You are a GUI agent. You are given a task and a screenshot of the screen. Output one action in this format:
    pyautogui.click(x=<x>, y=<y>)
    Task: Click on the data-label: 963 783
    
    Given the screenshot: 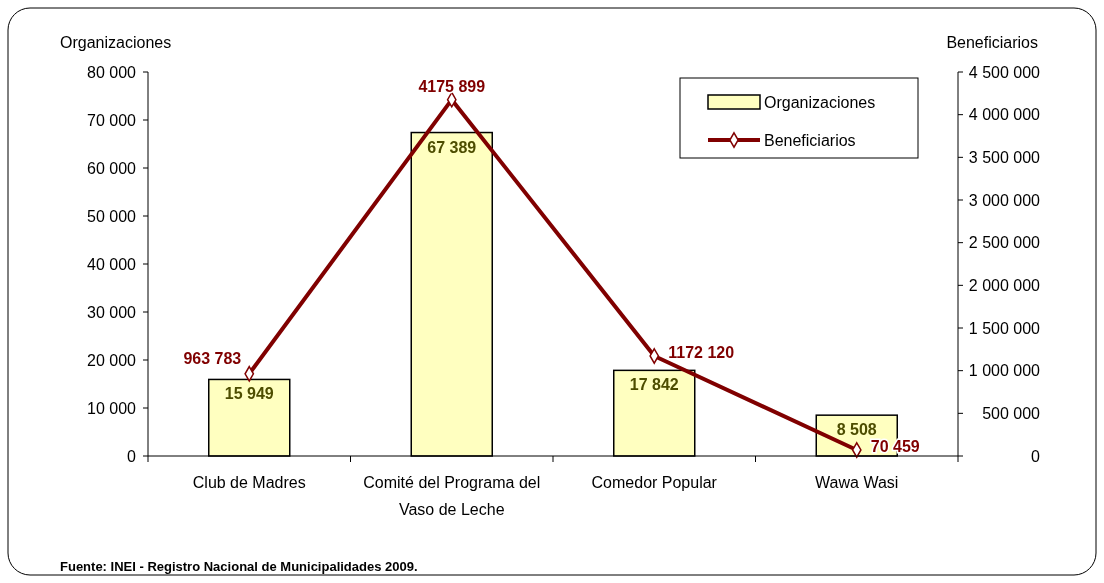 What is the action you would take?
    pyautogui.click(x=212, y=358)
    